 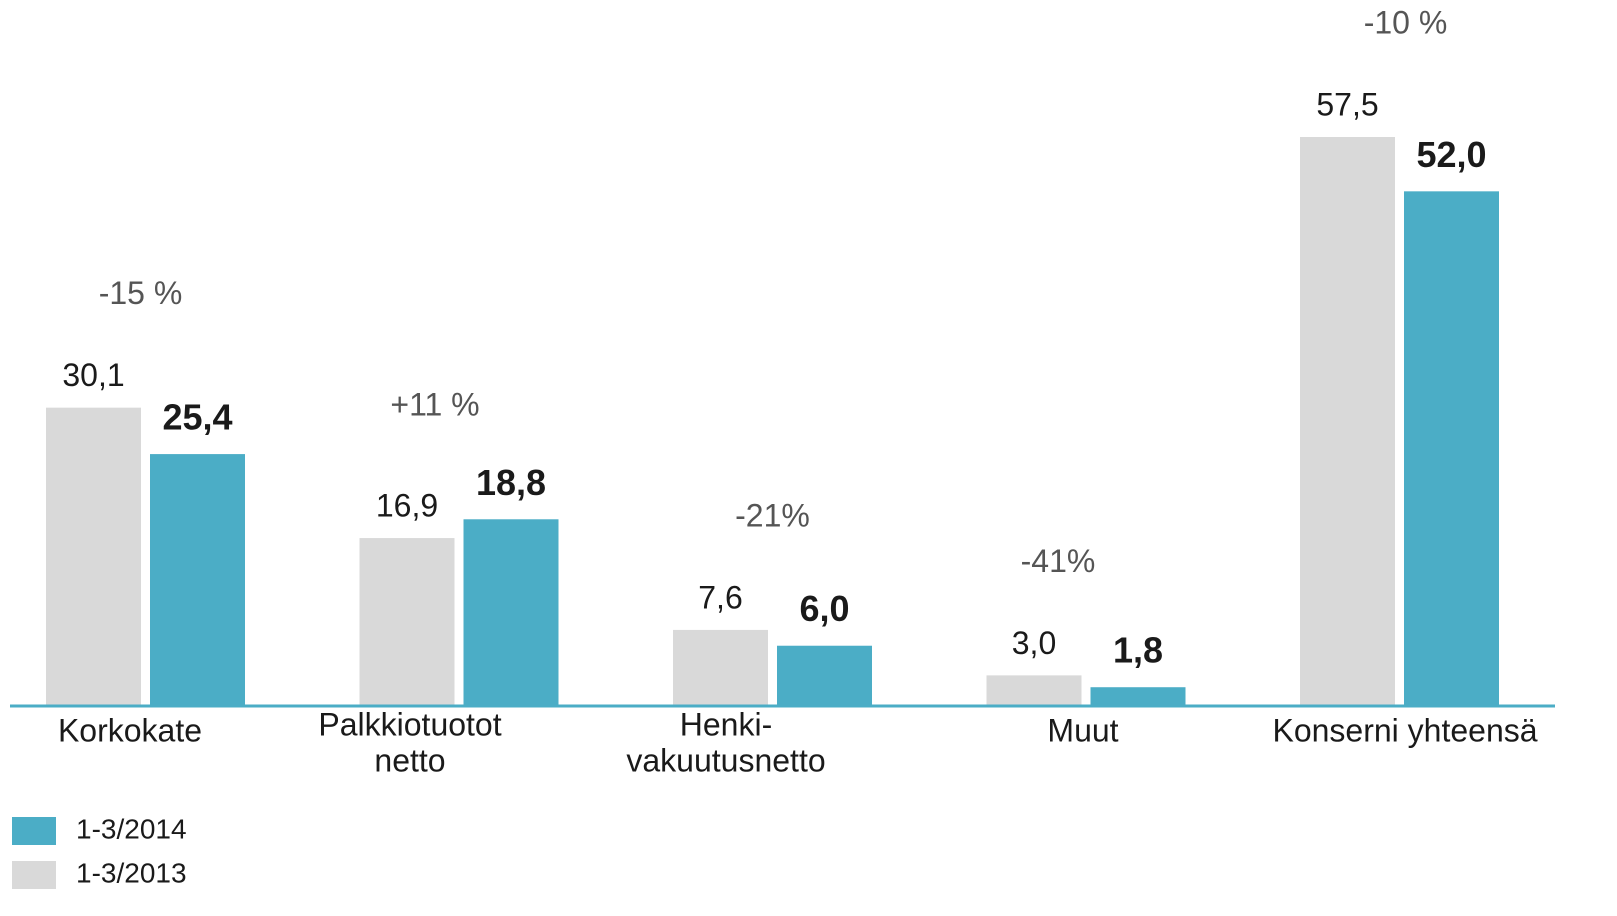 I want to click on annotation: -15 %, so click(x=141, y=293).